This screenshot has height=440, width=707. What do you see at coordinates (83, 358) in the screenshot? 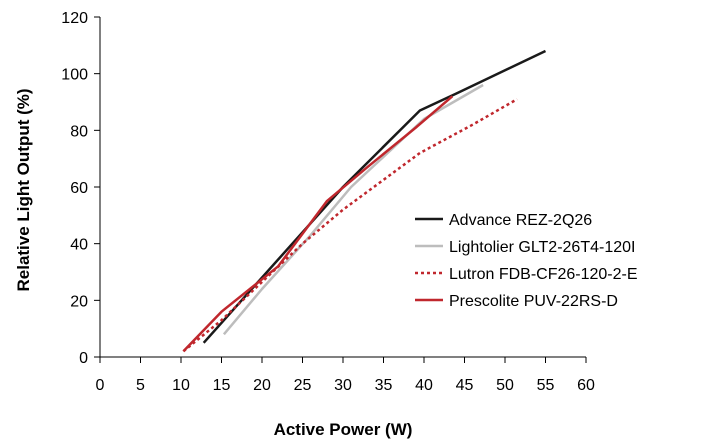
I see `y-tick-label: 0` at bounding box center [83, 358].